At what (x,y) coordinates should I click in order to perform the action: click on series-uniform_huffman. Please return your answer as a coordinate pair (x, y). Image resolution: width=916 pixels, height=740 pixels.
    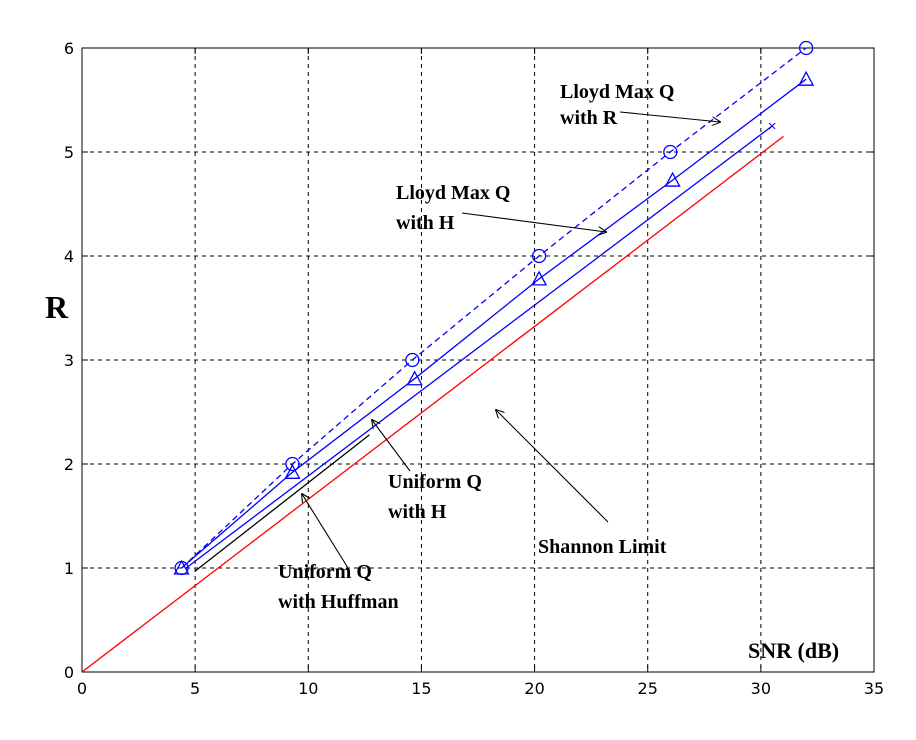
    Looking at the image, I should click on (282, 503).